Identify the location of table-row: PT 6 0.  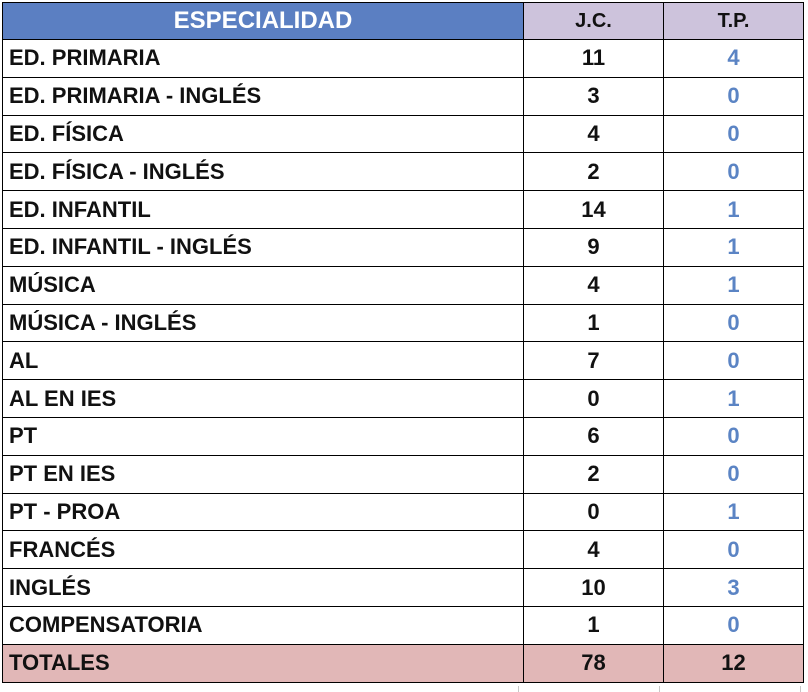
(403, 436).